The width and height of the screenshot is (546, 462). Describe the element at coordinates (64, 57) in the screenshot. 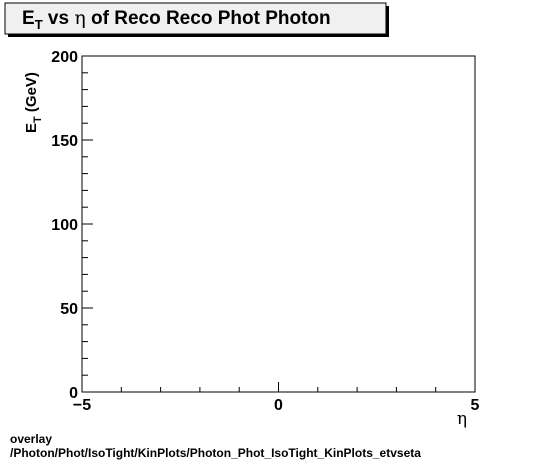

I see `y-tick-label: 200` at that location.